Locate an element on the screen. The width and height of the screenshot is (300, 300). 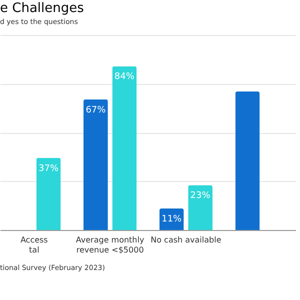
data-label: 11% is located at coordinates (172, 219).